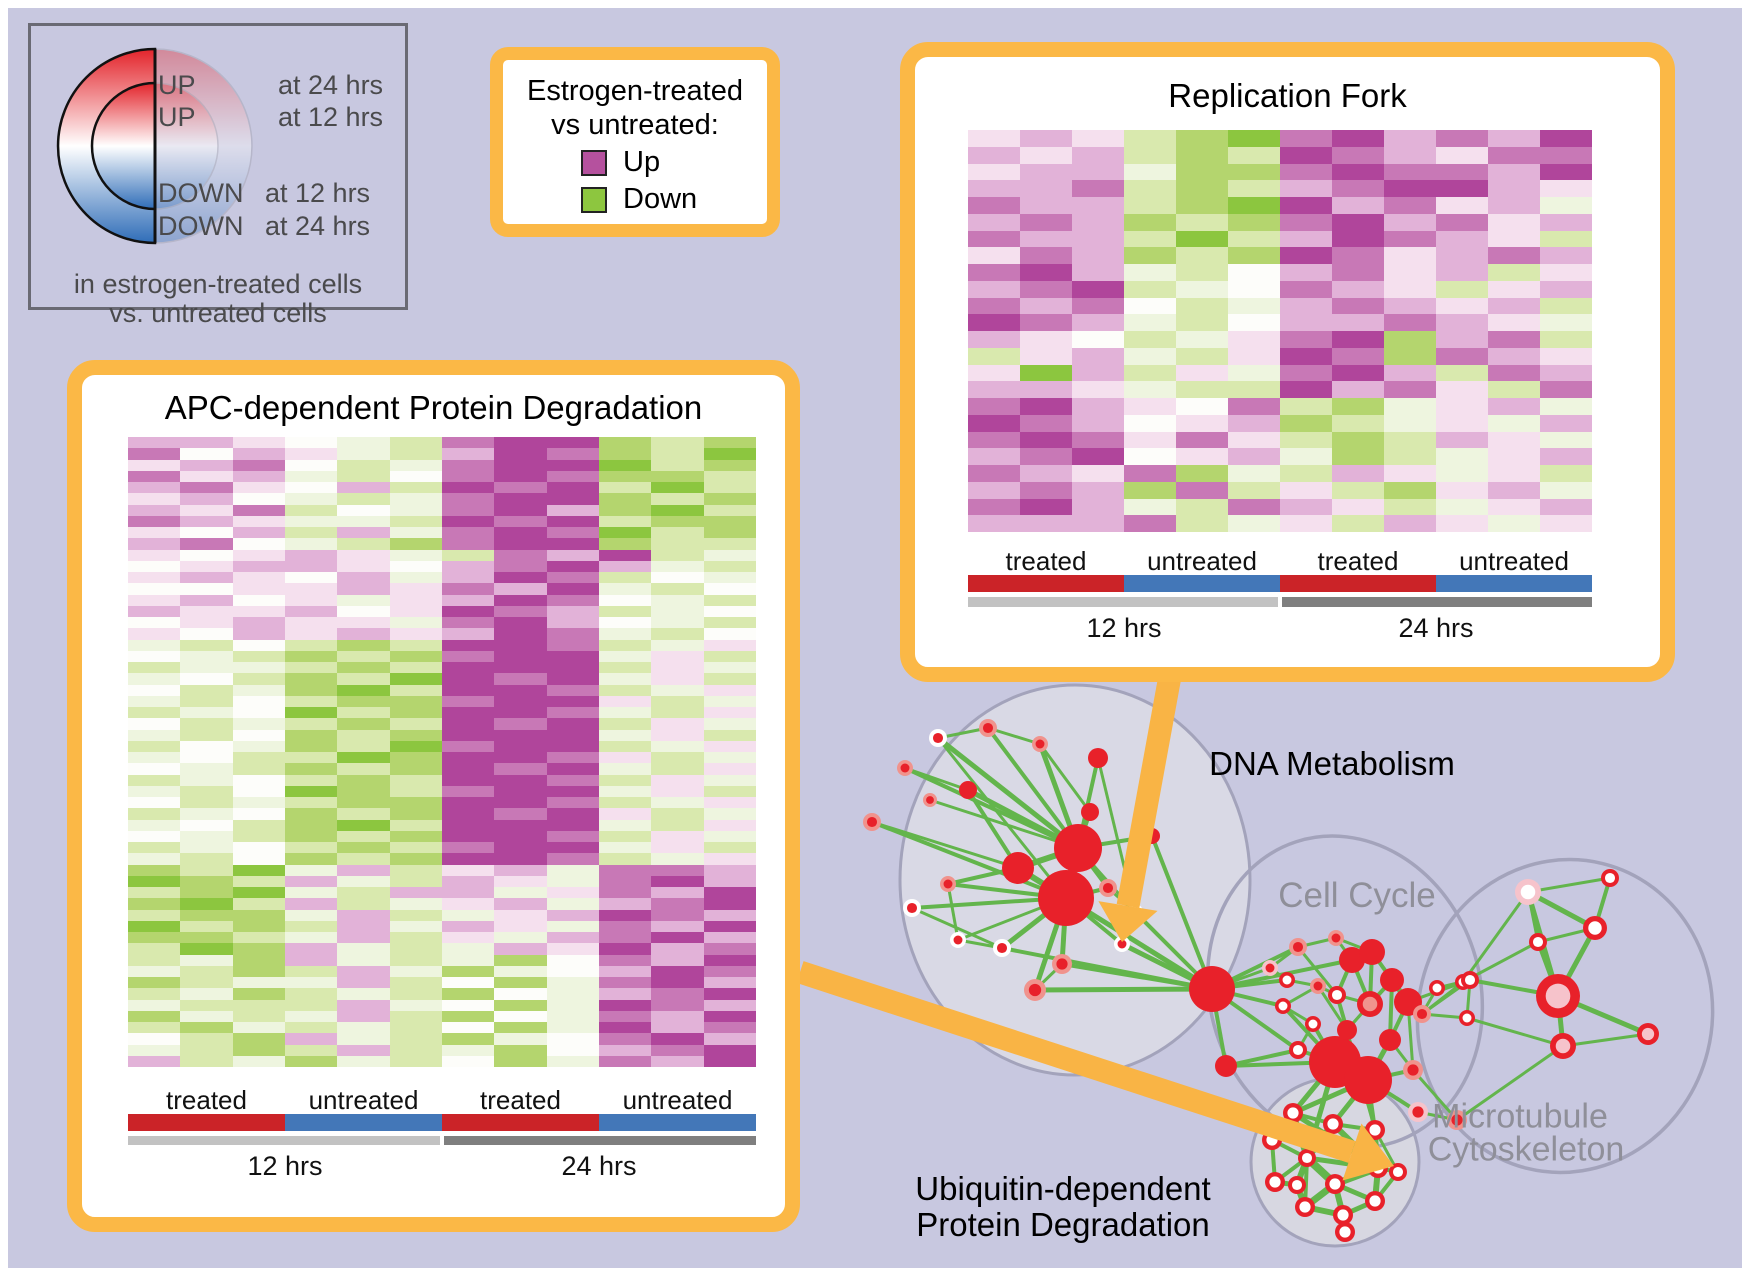  What do you see at coordinates (1202, 583) in the screenshot?
I see `condition-bar-segment` at bounding box center [1202, 583].